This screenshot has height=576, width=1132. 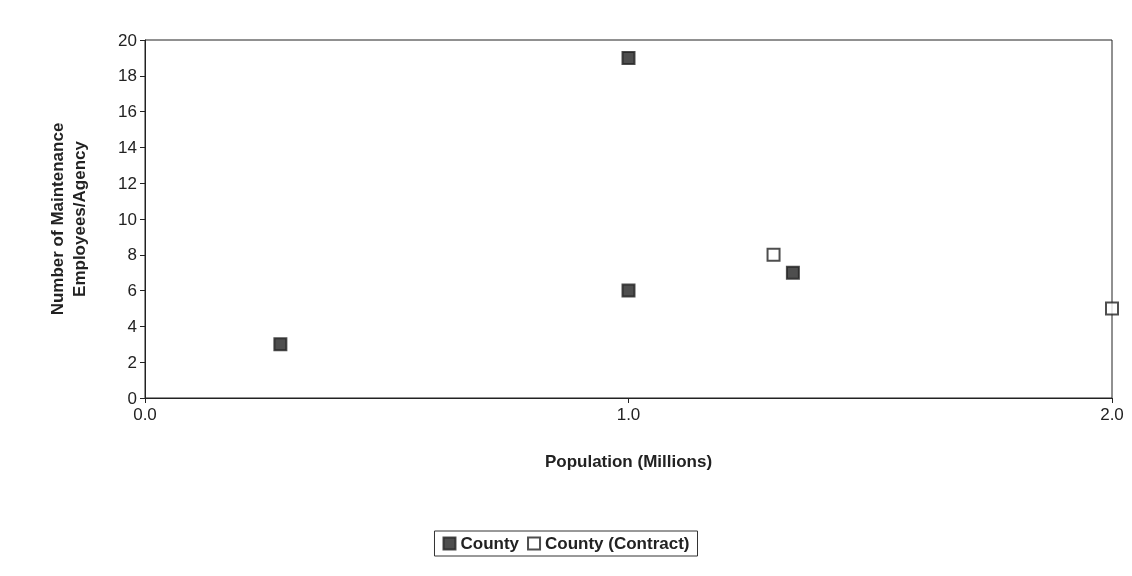 What do you see at coordinates (127, 147) in the screenshot?
I see `y-tick-label: 14` at bounding box center [127, 147].